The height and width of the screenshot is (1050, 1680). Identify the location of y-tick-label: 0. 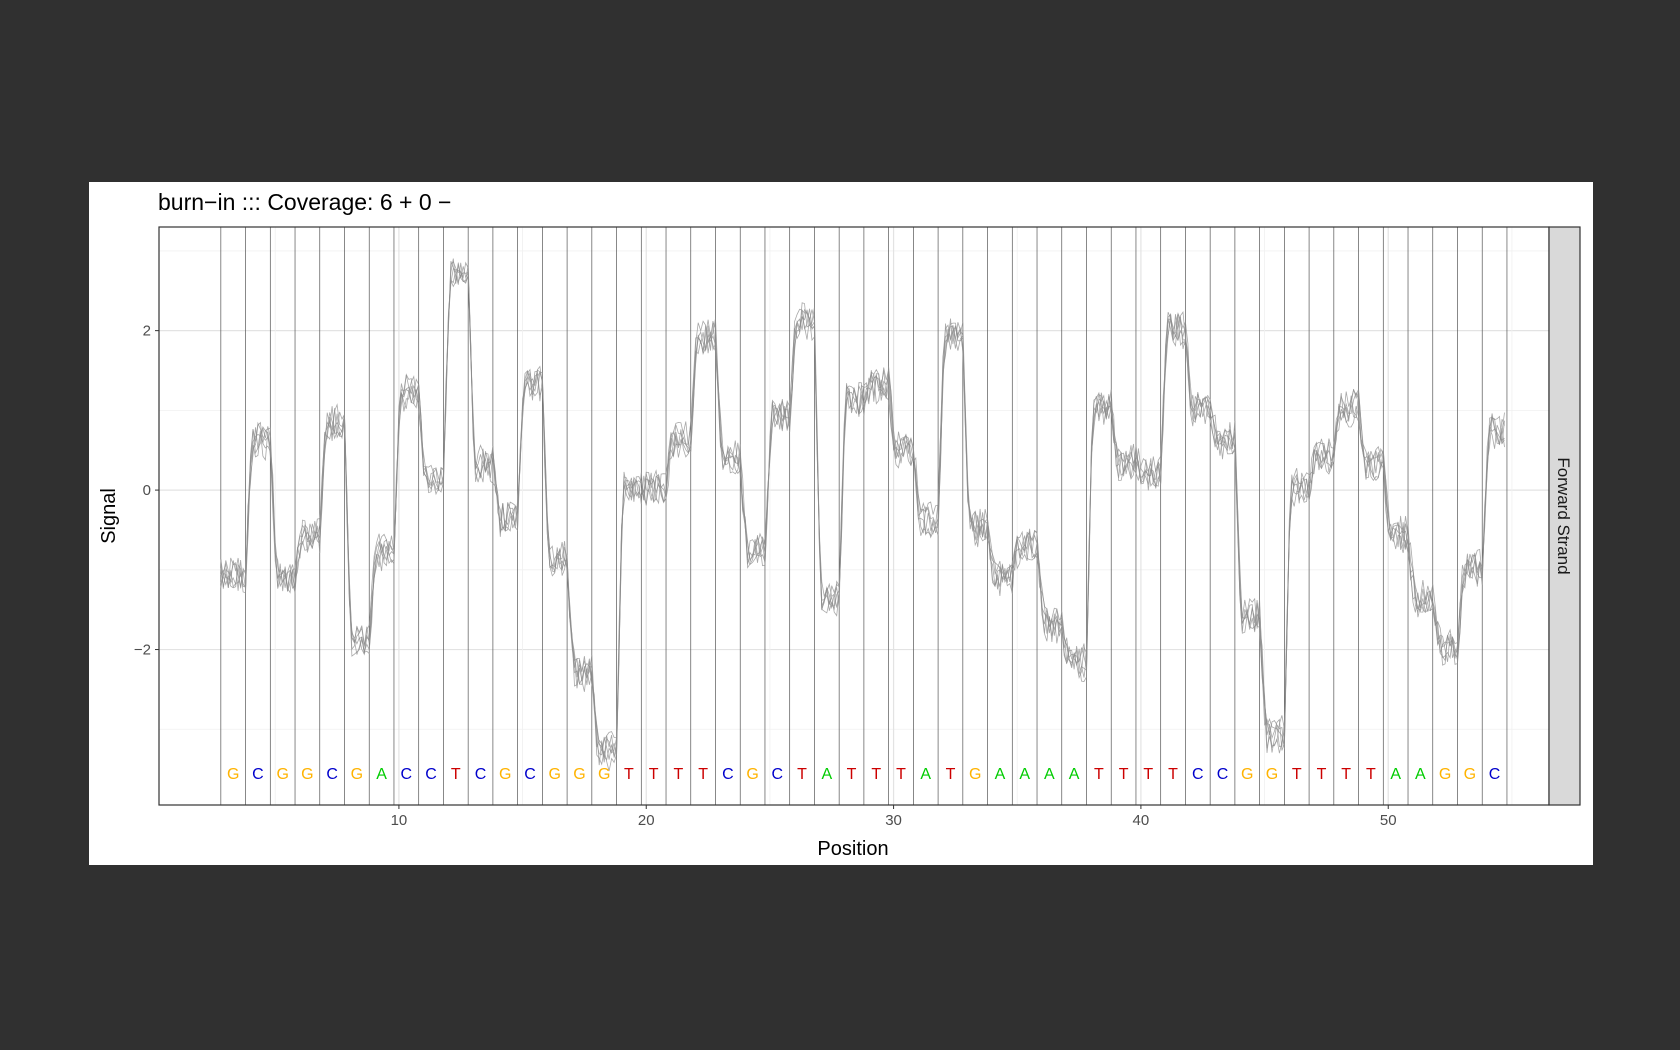
(147, 490).